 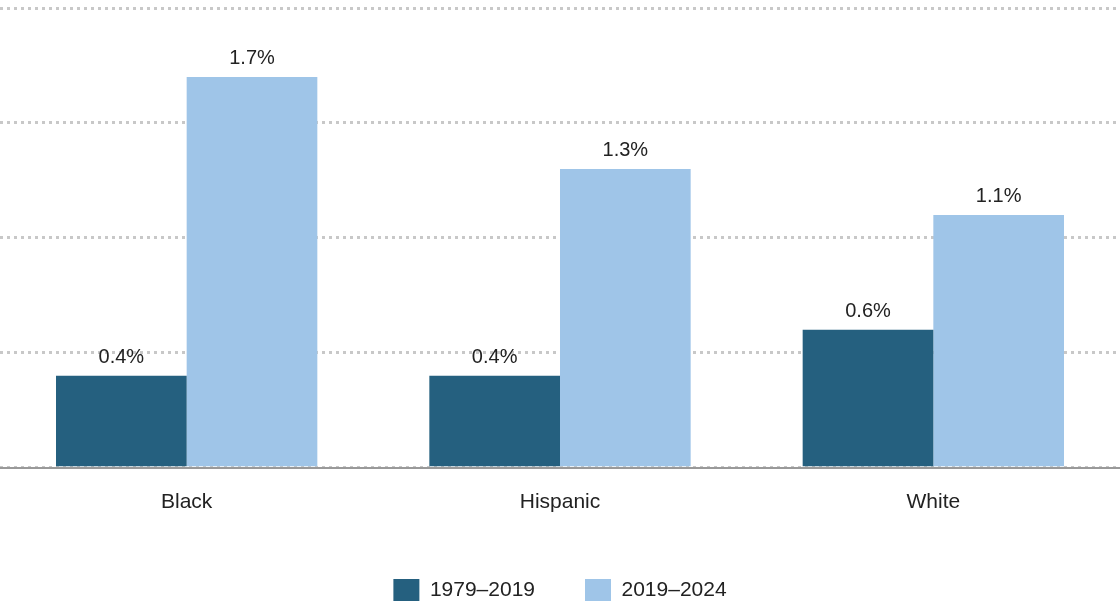 What do you see at coordinates (482, 588) in the screenshot?
I see `legend-label: 1979–2019` at bounding box center [482, 588].